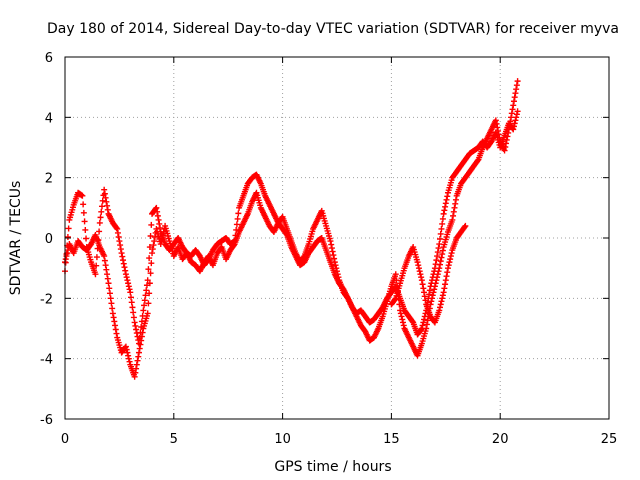  I want to click on y-tick-label: -2, so click(46, 299).